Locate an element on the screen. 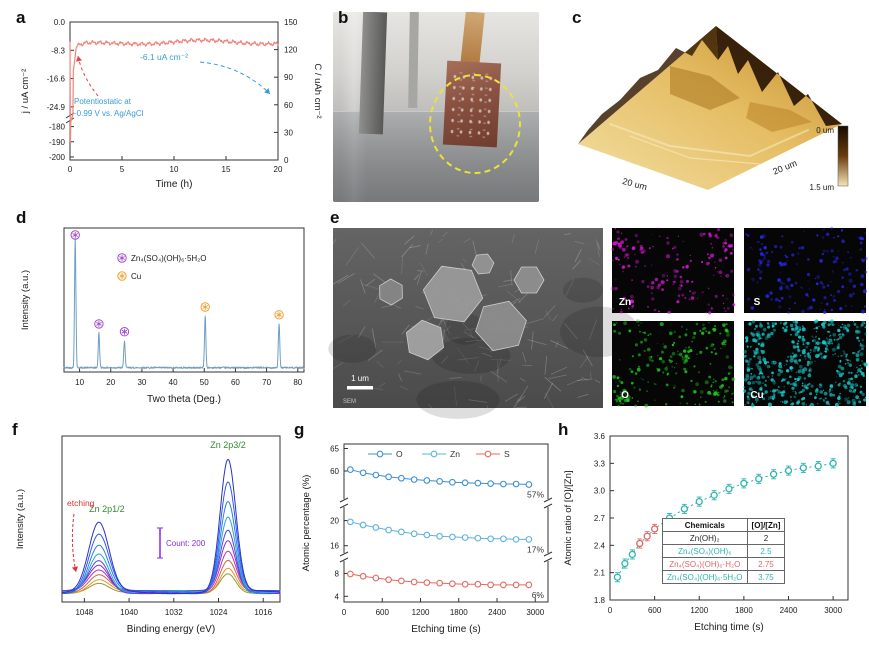 Image resolution: width=869 pixels, height=654 pixels. svg-text: 3.0 is located at coordinates (600, 491).